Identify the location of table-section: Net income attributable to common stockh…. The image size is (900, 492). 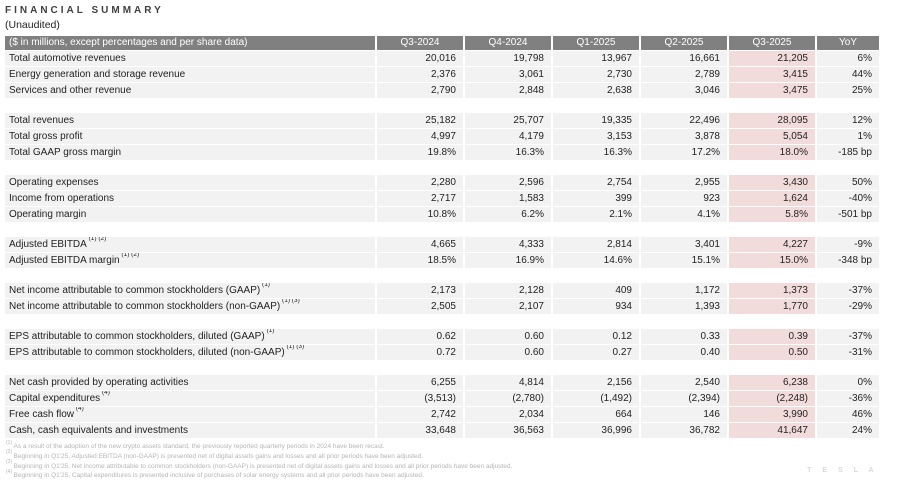
(442, 298).